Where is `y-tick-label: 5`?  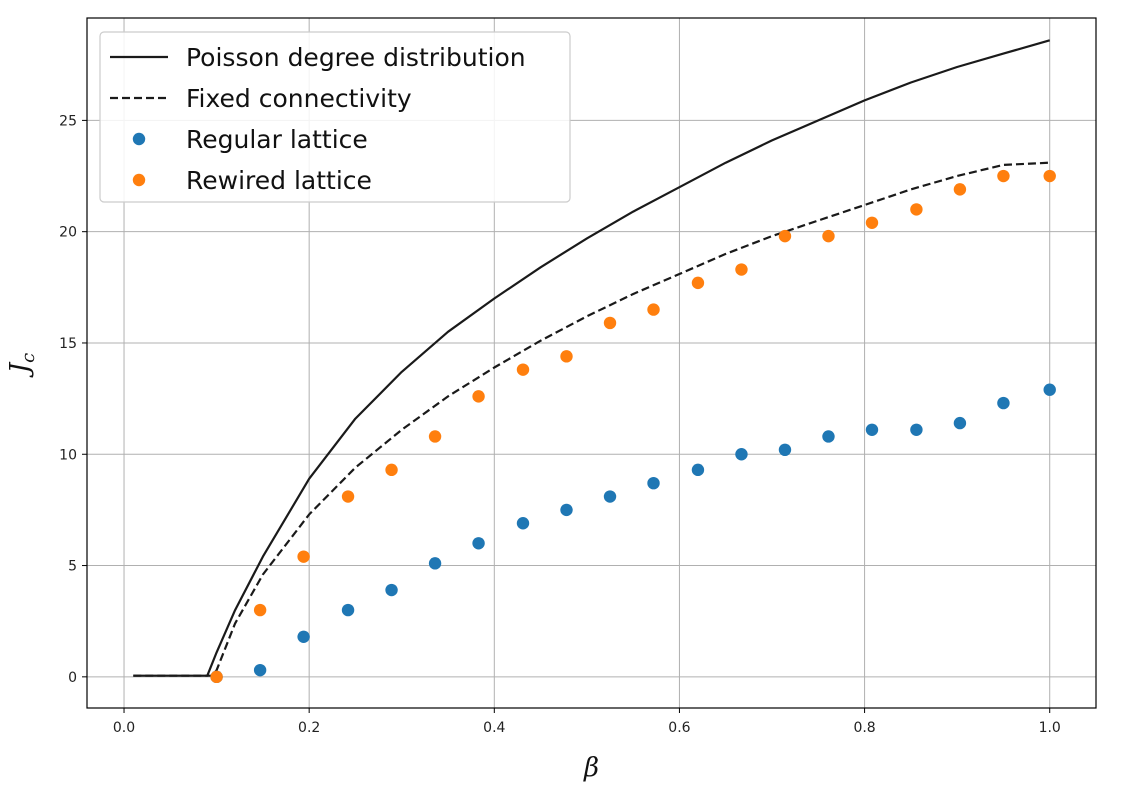
y-tick-label: 5 is located at coordinates (72, 567).